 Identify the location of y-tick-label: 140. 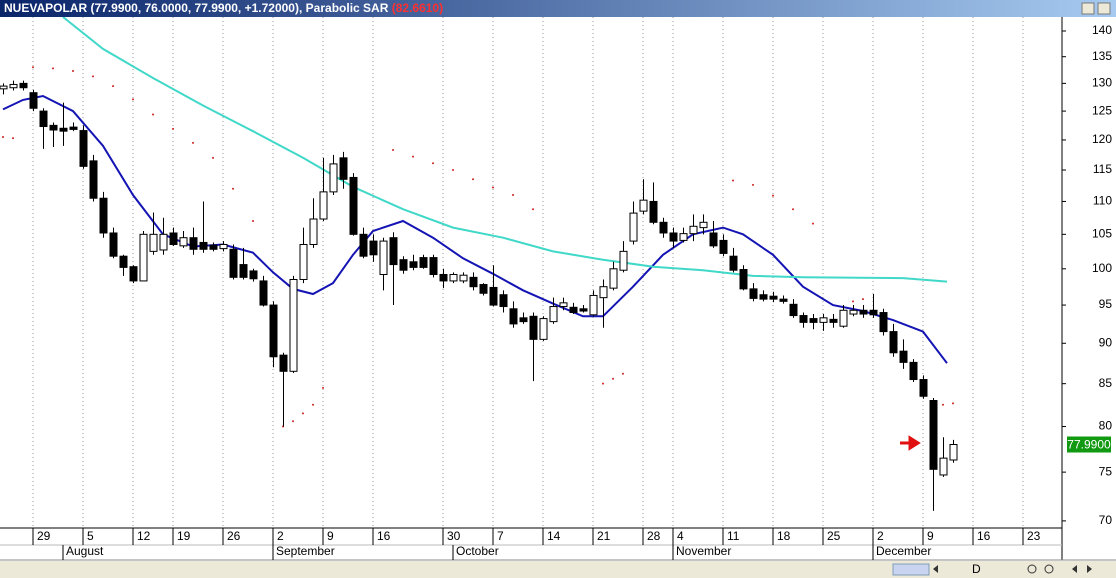
(1102, 30).